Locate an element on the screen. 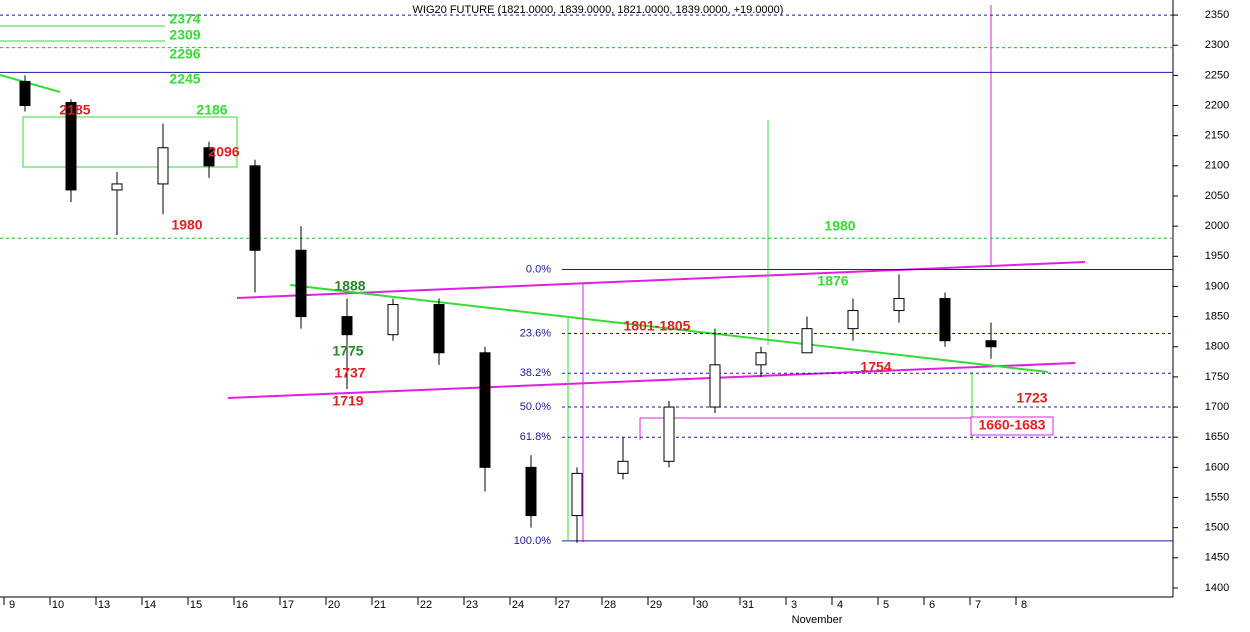  annotation: 1754 is located at coordinates (875, 367).